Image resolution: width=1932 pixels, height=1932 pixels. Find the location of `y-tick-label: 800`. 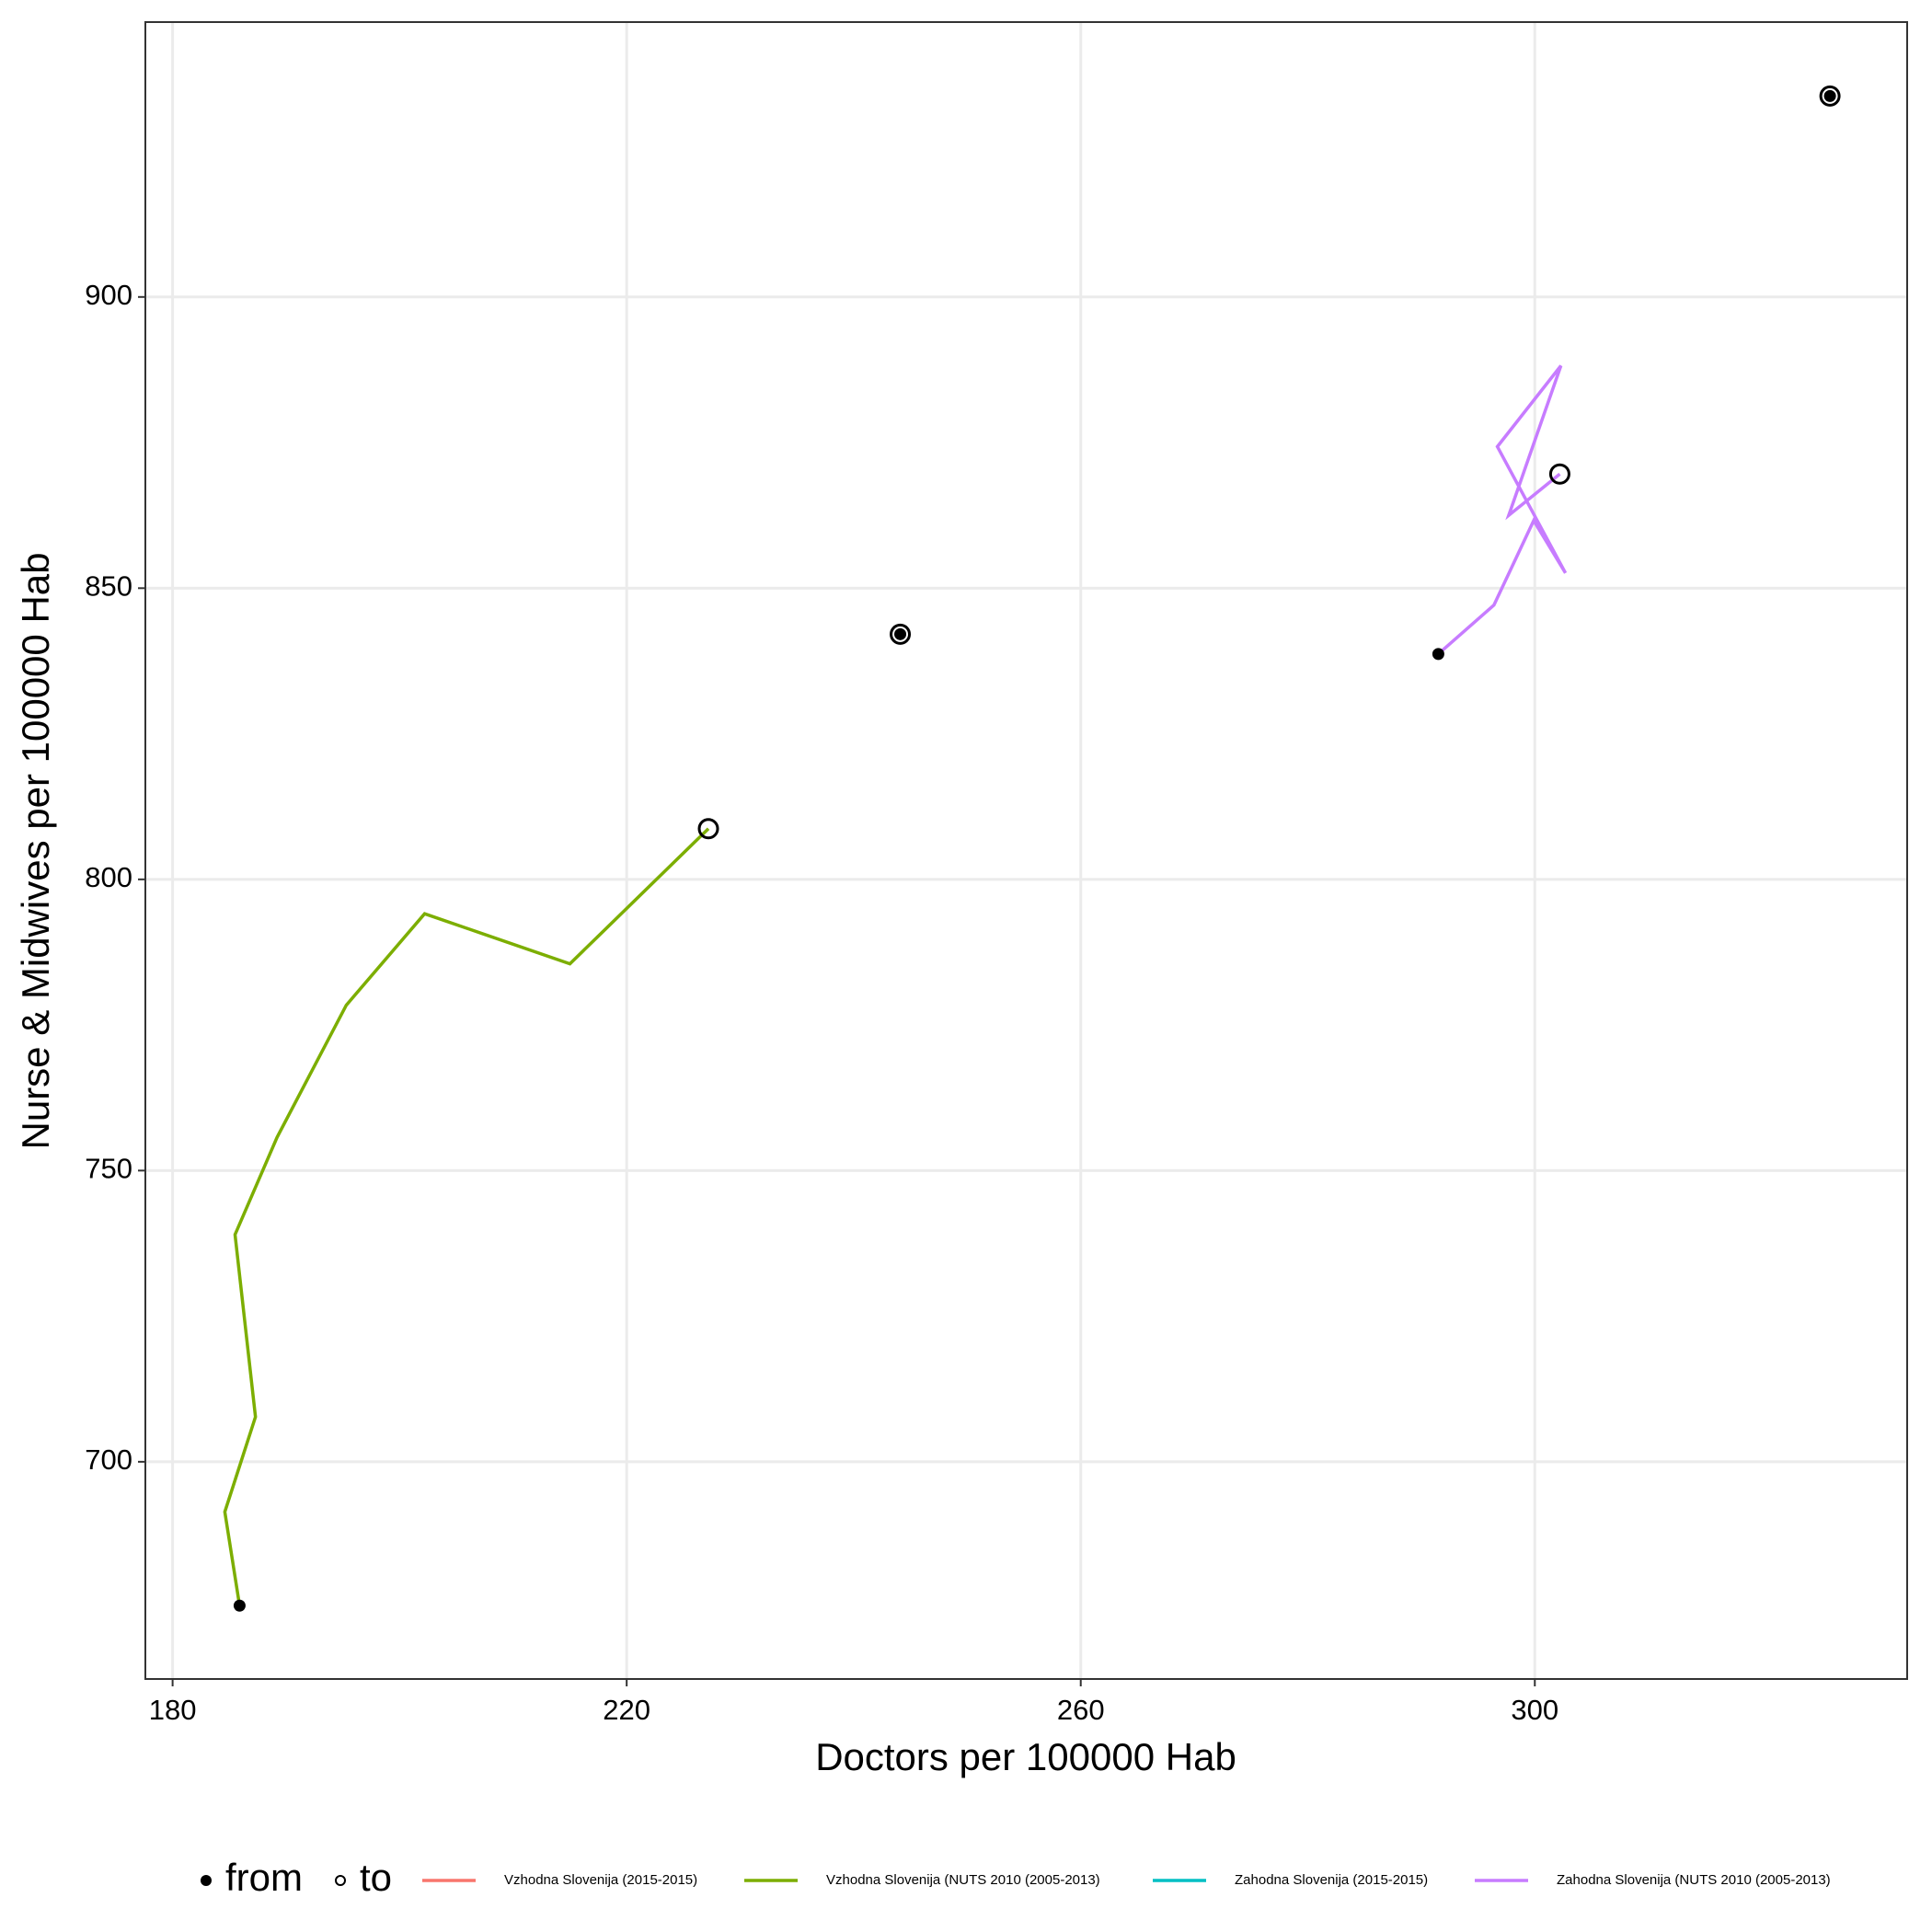

y-tick-label: 800 is located at coordinates (108, 877).